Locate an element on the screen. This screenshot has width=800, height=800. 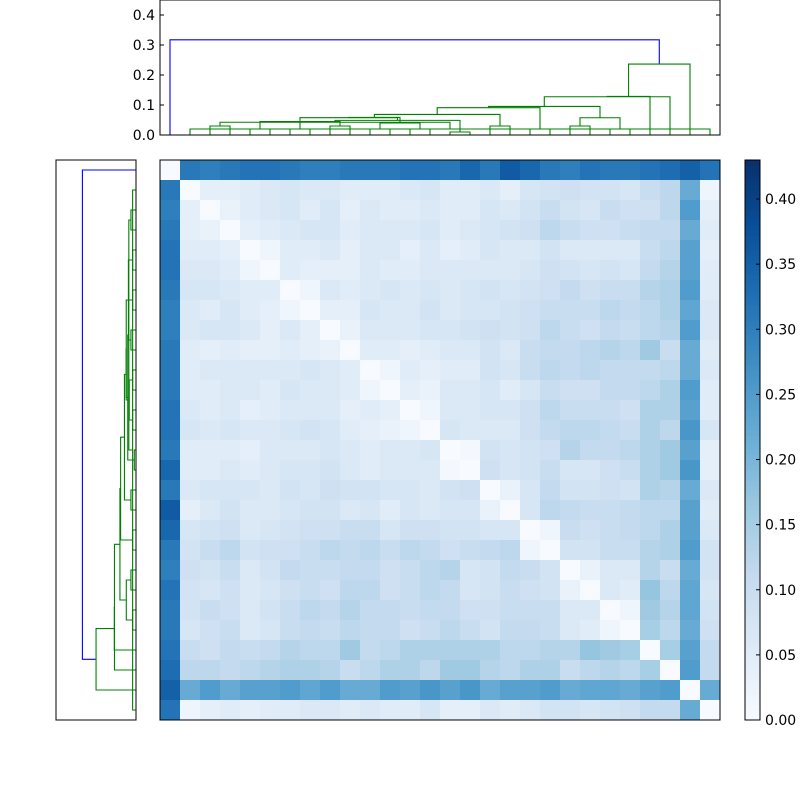
colorbar-tick-label: 0.05 is located at coordinates (780, 656).